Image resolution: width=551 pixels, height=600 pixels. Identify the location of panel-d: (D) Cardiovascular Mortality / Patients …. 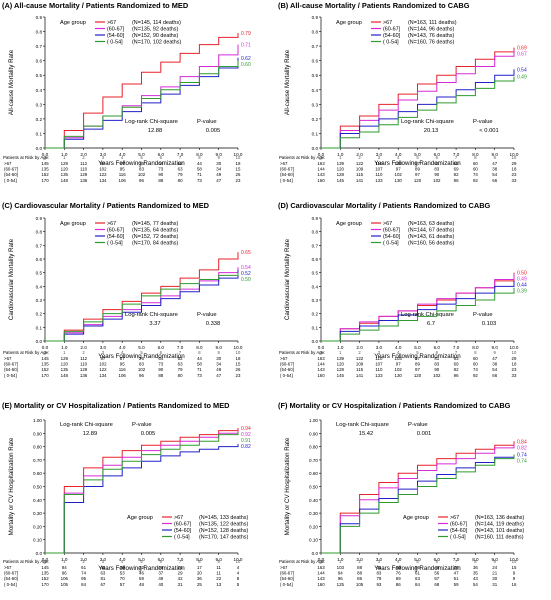
(402, 289).